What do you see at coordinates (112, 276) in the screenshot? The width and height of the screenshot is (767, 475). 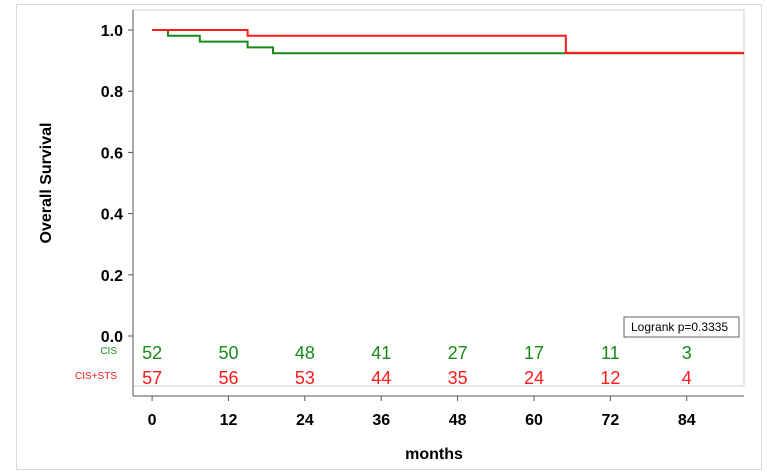 I see `y-tick-label: 0.2` at bounding box center [112, 276].